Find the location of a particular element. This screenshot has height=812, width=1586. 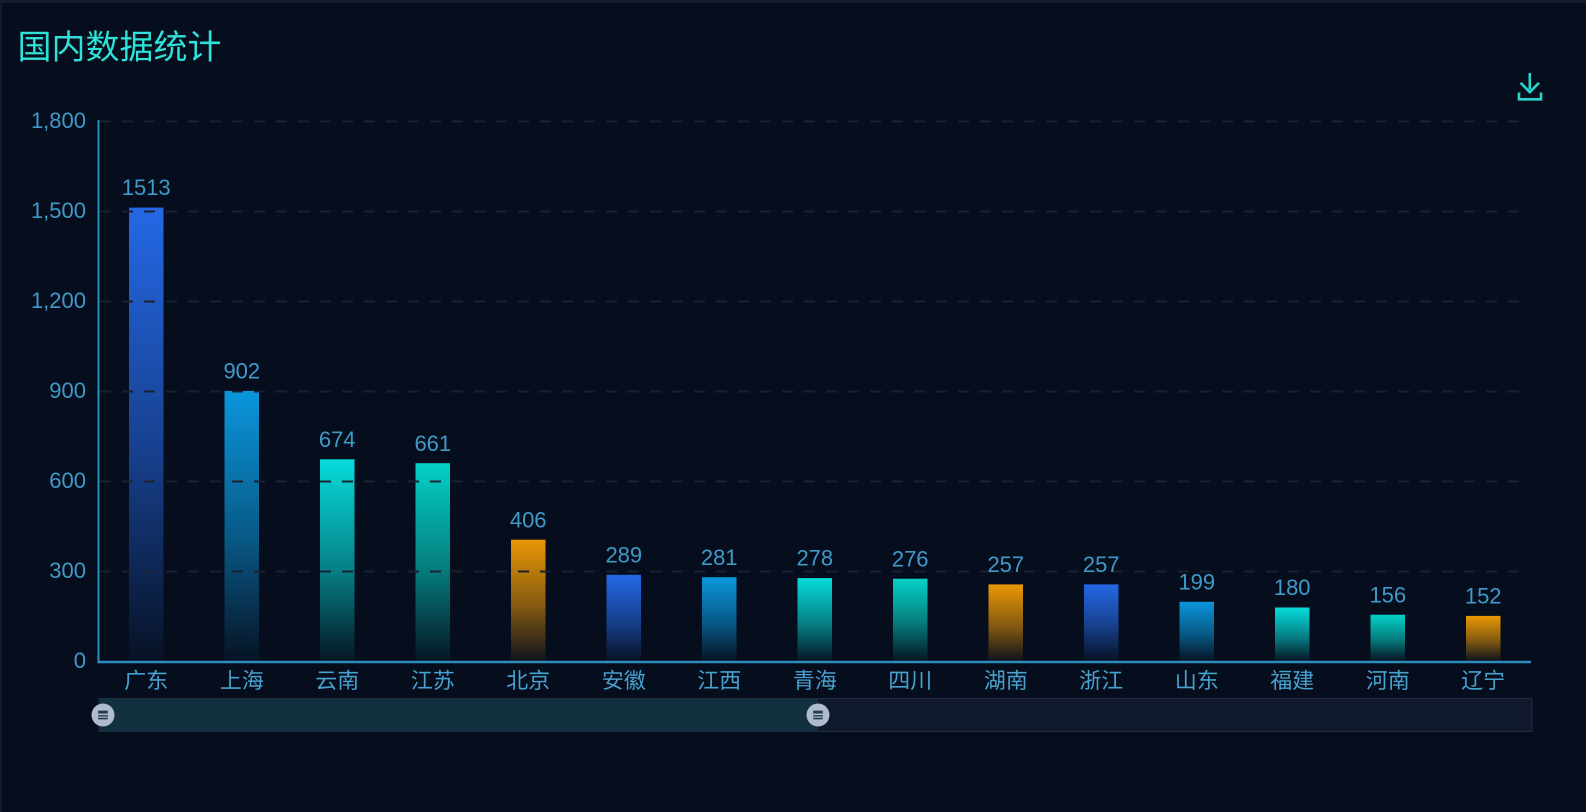

svg-text: 278 is located at coordinates (814, 558).